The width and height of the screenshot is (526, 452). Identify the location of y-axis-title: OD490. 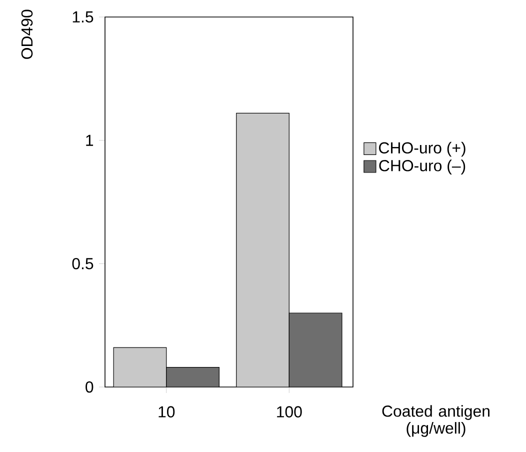
(27, 34).